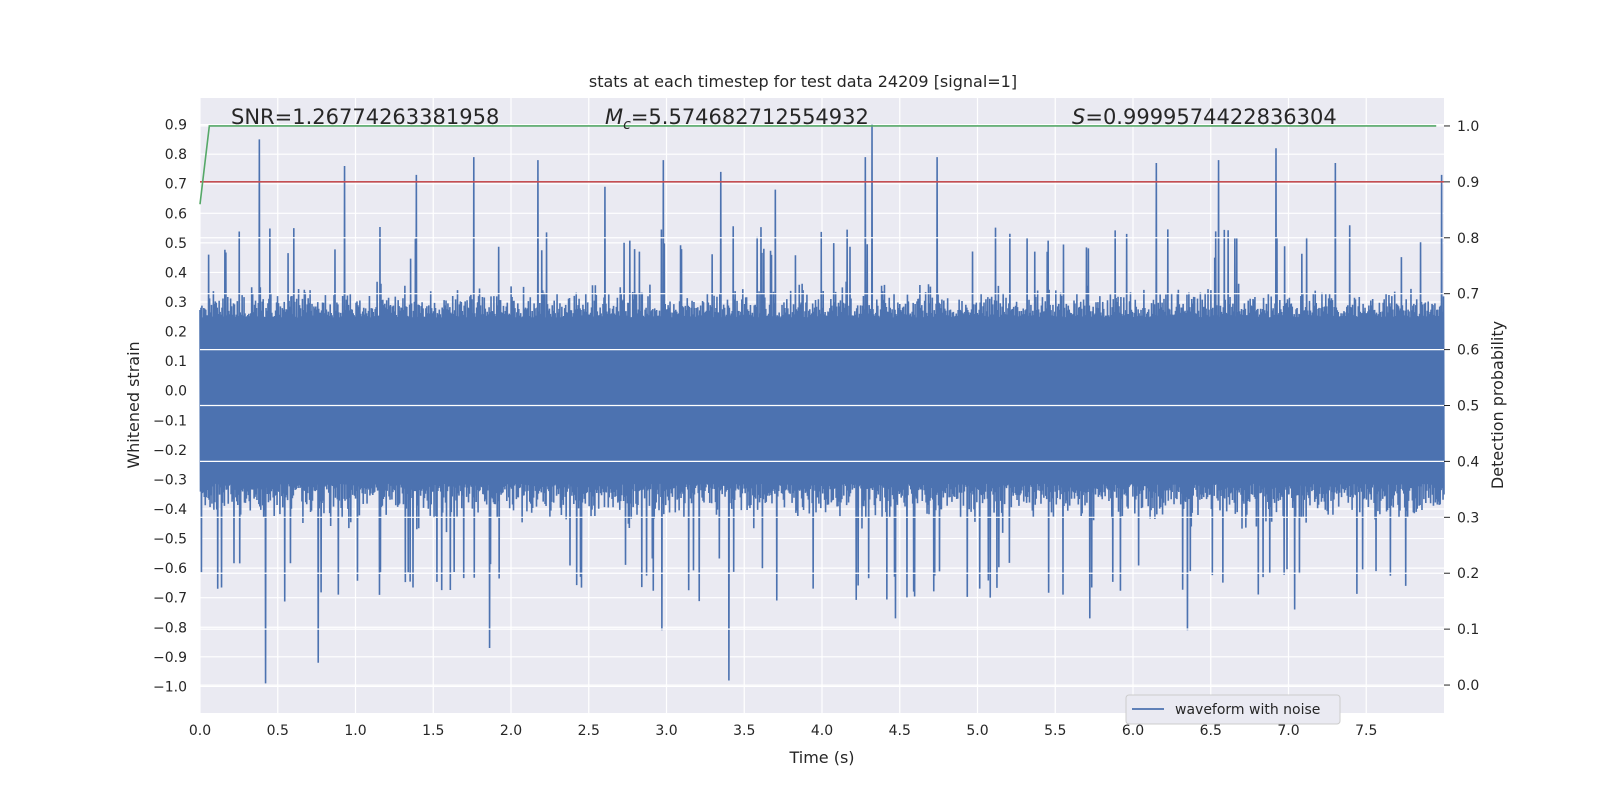  What do you see at coordinates (176, 155) in the screenshot?
I see `y-tick-label-1: 0.8` at bounding box center [176, 155].